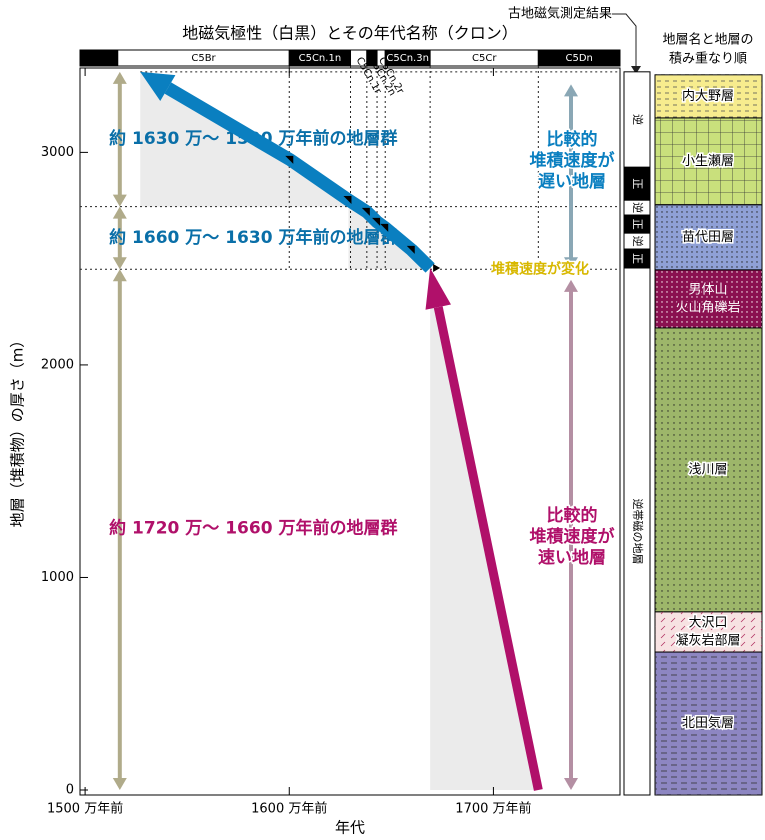 This screenshot has width=765, height=840. I want to click on y-tick-label: 3000, so click(57, 152).